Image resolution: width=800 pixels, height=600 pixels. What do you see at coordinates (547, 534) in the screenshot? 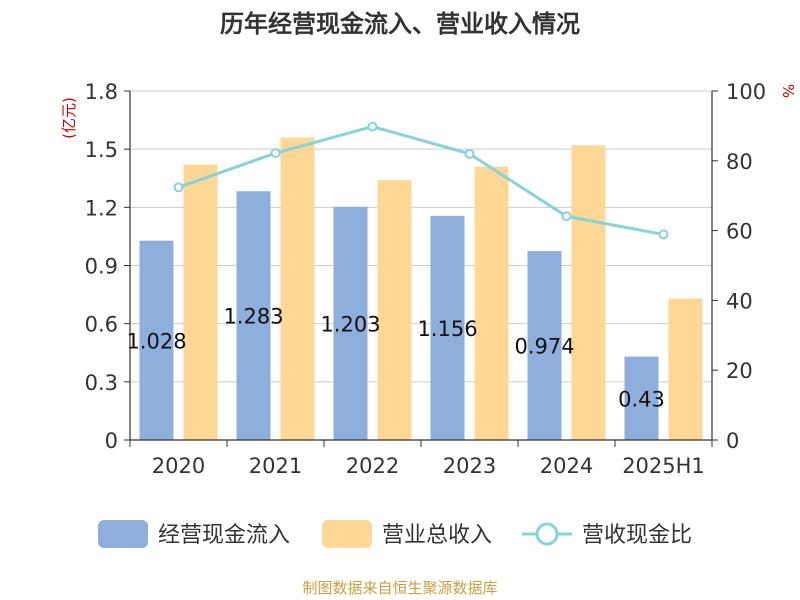
I see `legend-marker-ratio` at bounding box center [547, 534].